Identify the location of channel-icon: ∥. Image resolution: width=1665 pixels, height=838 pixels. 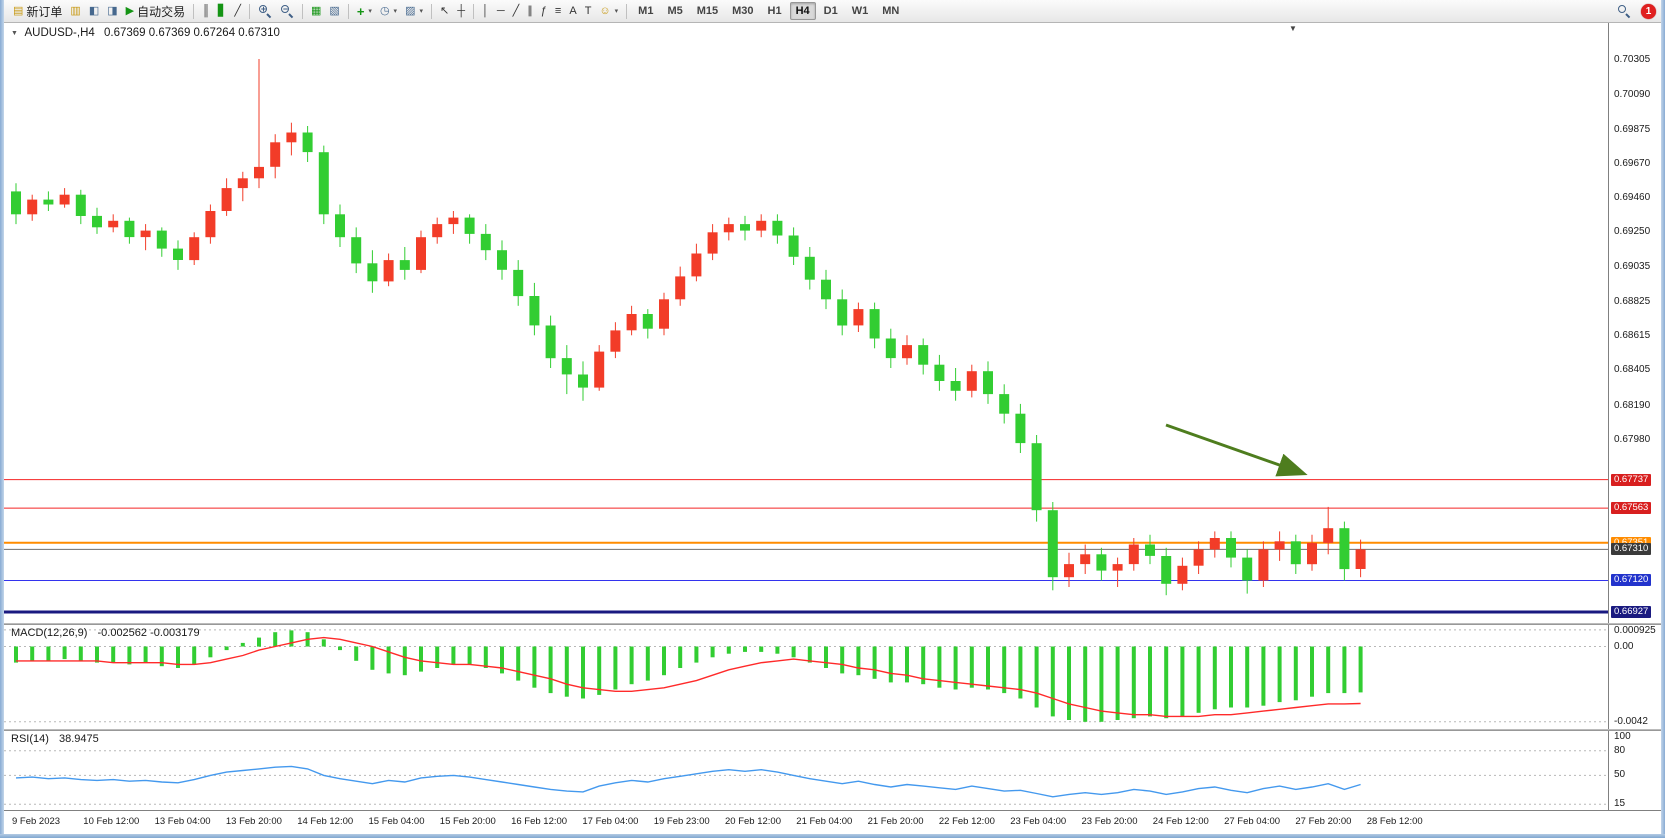
(530, 10).